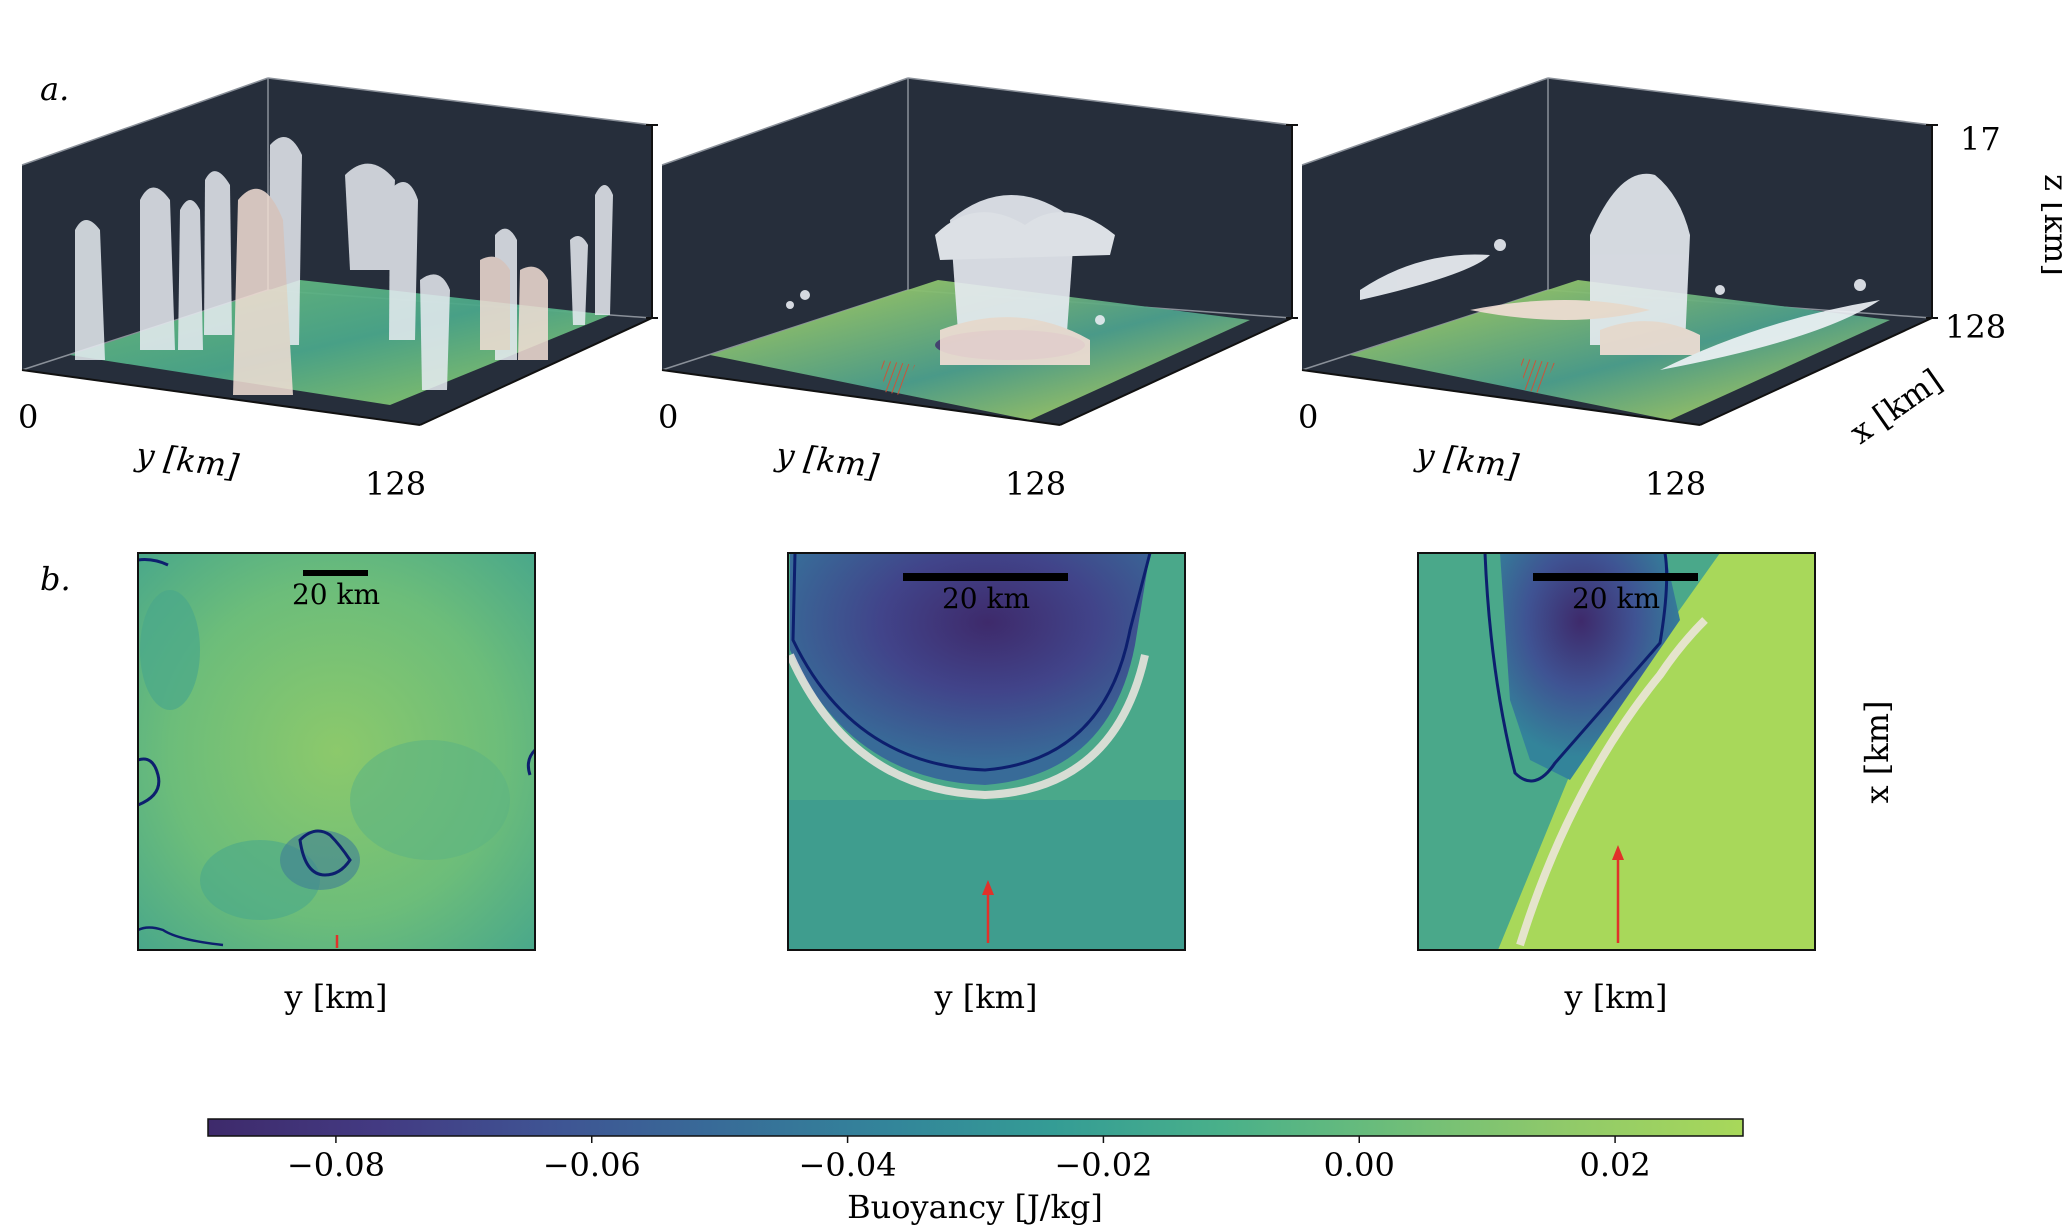 The image size is (2062, 1228). I want to click on panel-a1-y-tick-max: 128, so click(395, 484).